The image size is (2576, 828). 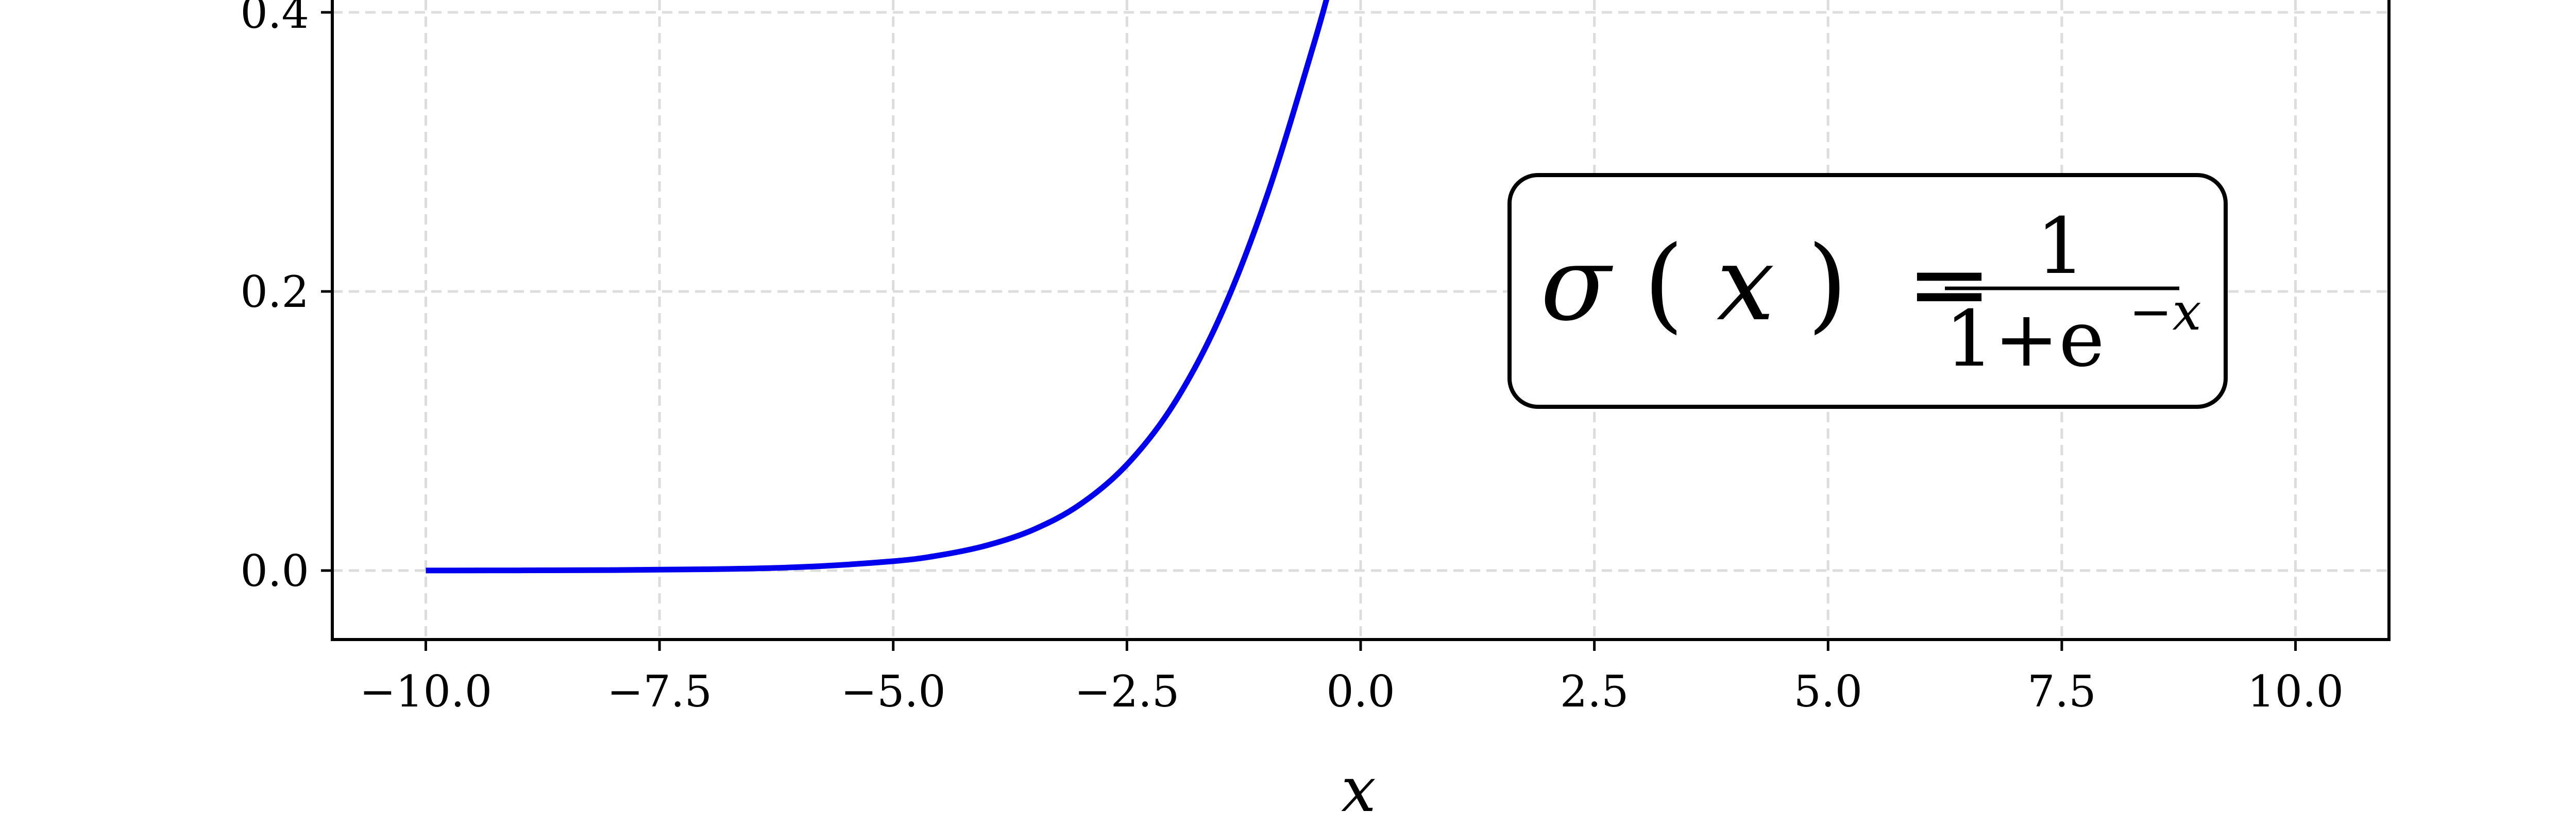 I want to click on x-tick-label: 10.0, so click(x=2295, y=691).